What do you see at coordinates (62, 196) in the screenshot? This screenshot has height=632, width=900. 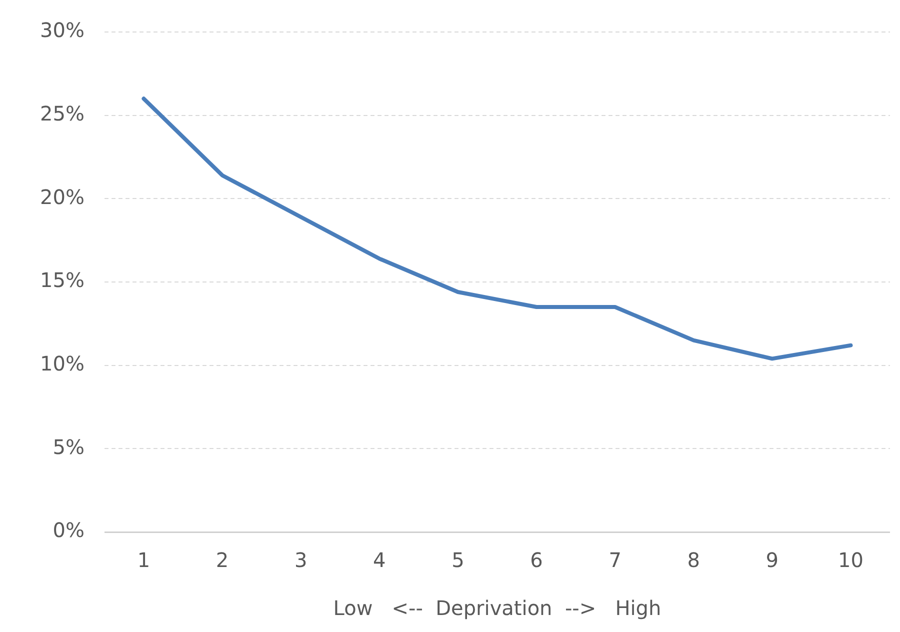 I see `y-tick-label: 20%` at bounding box center [62, 196].